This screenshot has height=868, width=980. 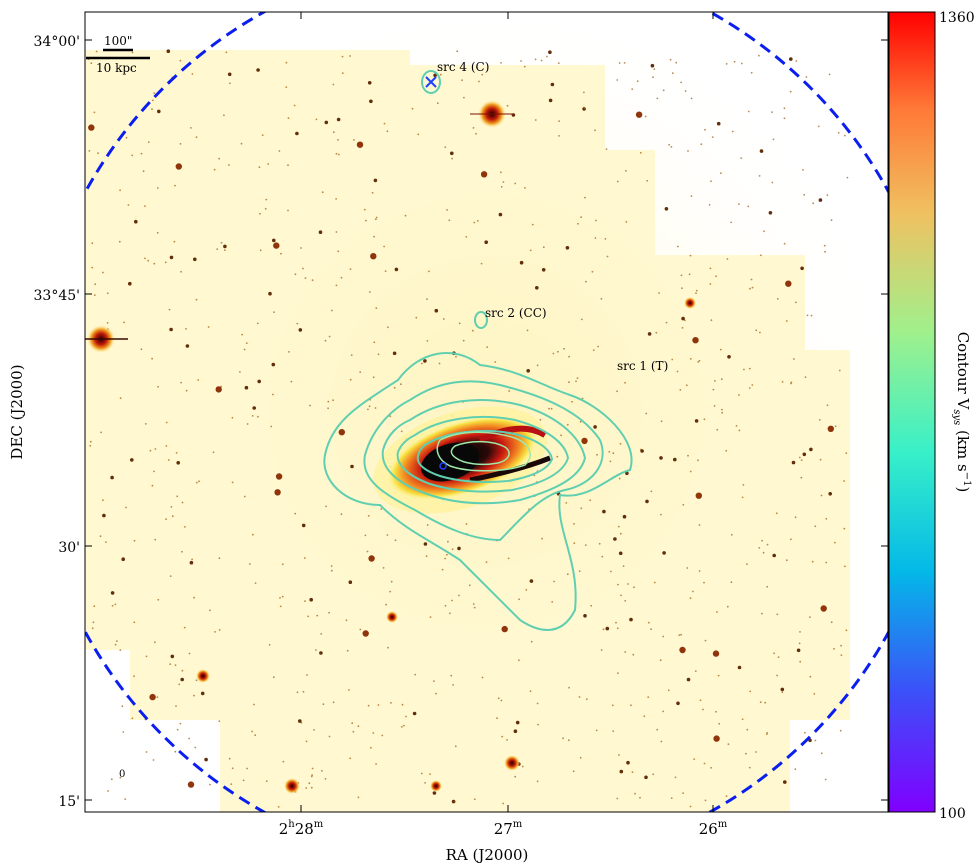 What do you see at coordinates (116, 68) in the screenshot?
I see `scalebar-kpc: 10 kpc` at bounding box center [116, 68].